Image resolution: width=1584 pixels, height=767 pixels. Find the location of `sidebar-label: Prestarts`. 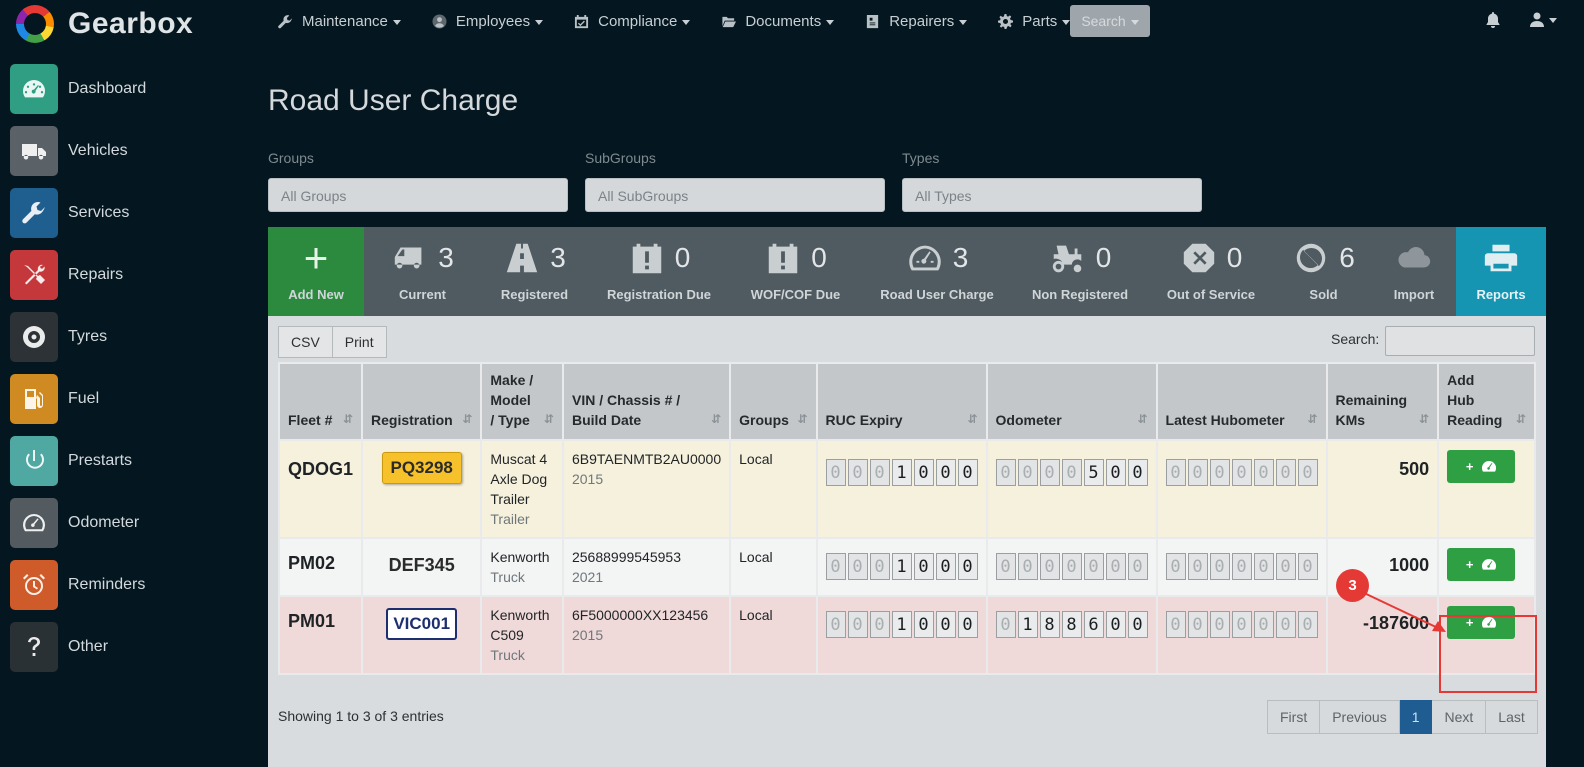

sidebar-label: Prestarts is located at coordinates (100, 460).